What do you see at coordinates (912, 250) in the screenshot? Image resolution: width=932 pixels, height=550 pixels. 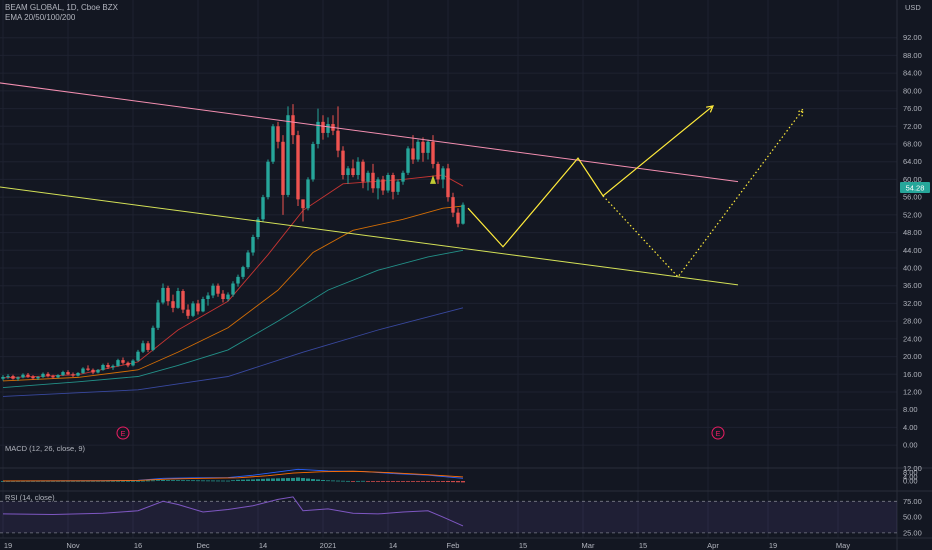 I see `price-tick-label: 44.00` at bounding box center [912, 250].